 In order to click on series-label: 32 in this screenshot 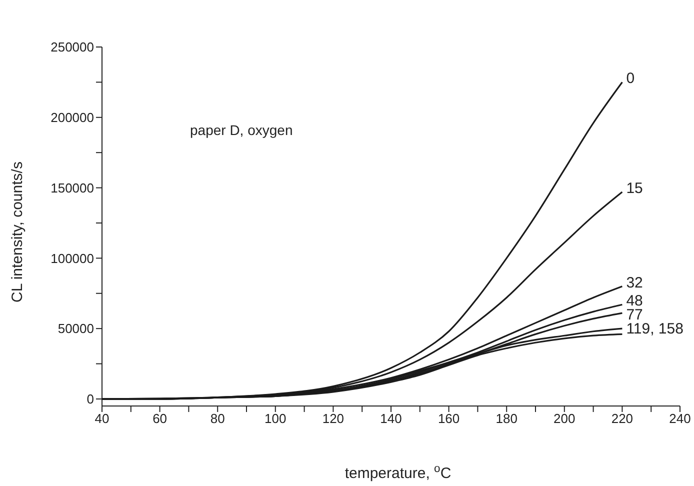, I will do `click(634, 283)`.